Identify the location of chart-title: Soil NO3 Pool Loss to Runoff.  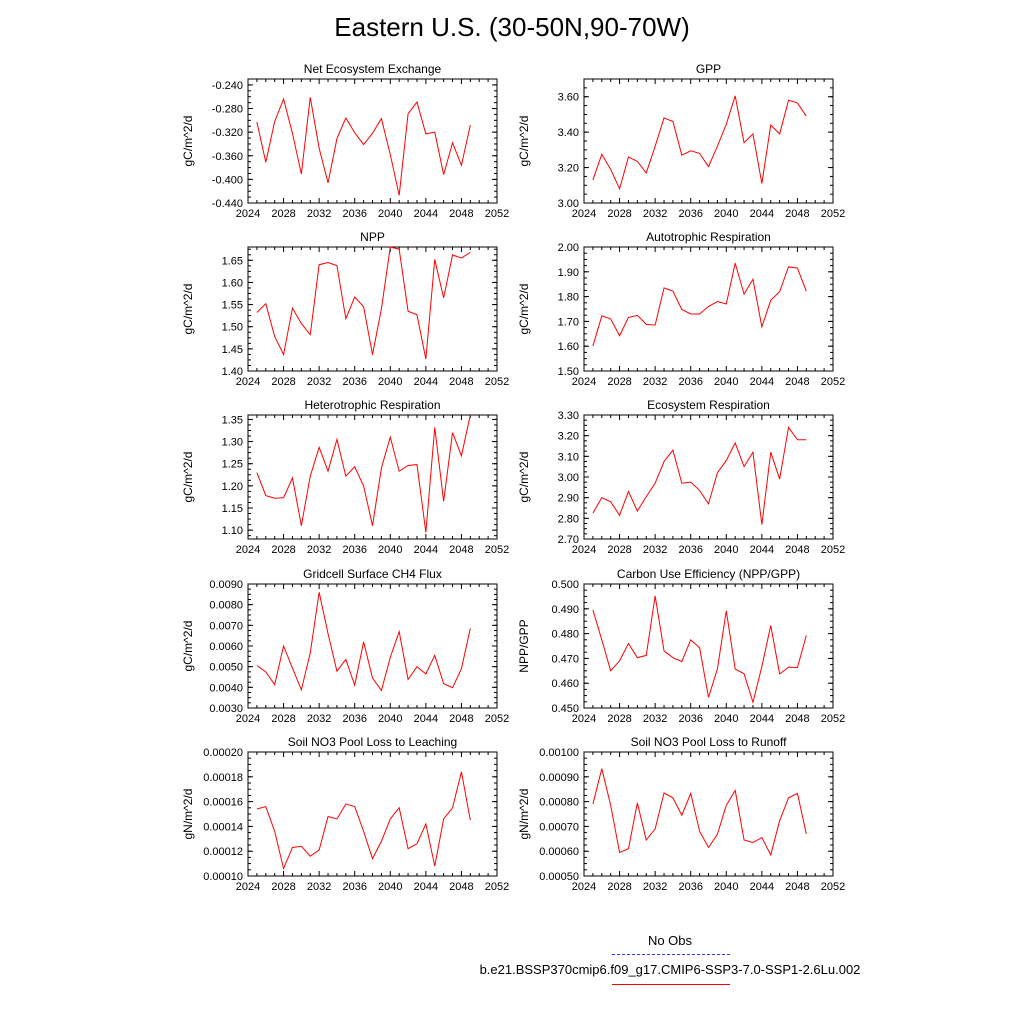
(709, 742).